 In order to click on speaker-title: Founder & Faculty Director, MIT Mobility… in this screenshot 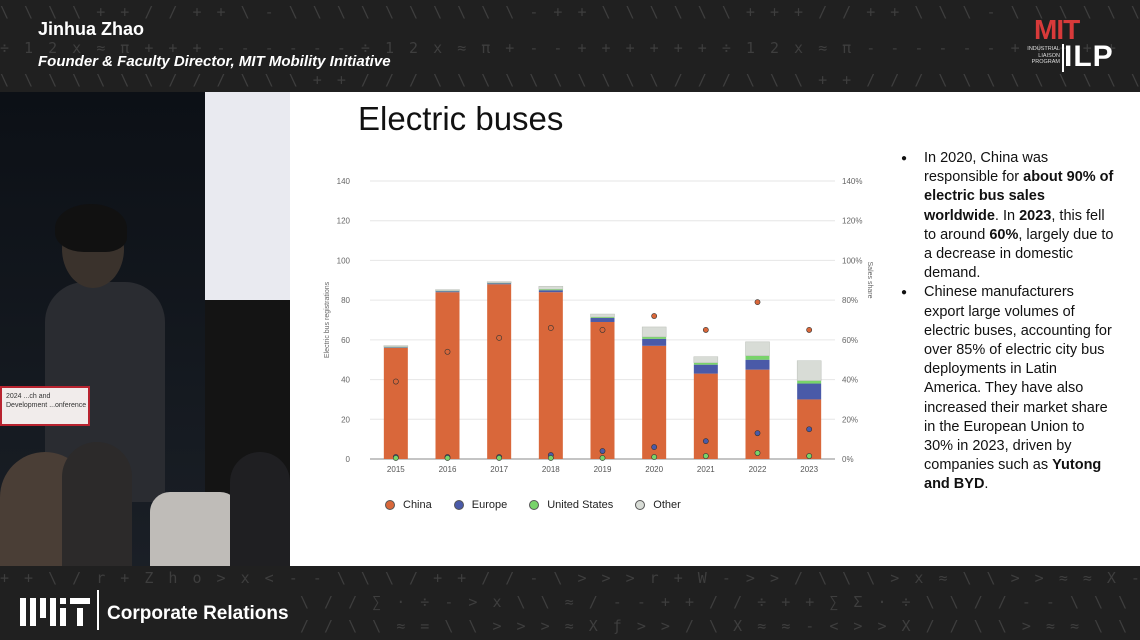, I will do `click(214, 61)`.